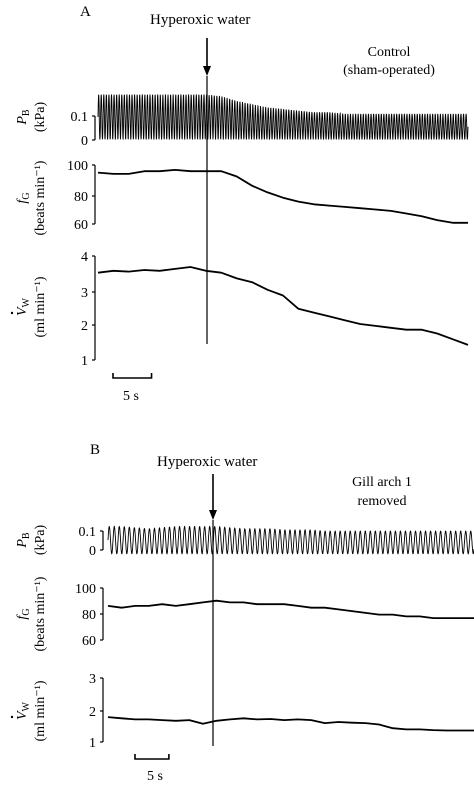 This screenshot has height=788, width=474. I want to click on panel-b-scale-label: 5 s, so click(155, 776).